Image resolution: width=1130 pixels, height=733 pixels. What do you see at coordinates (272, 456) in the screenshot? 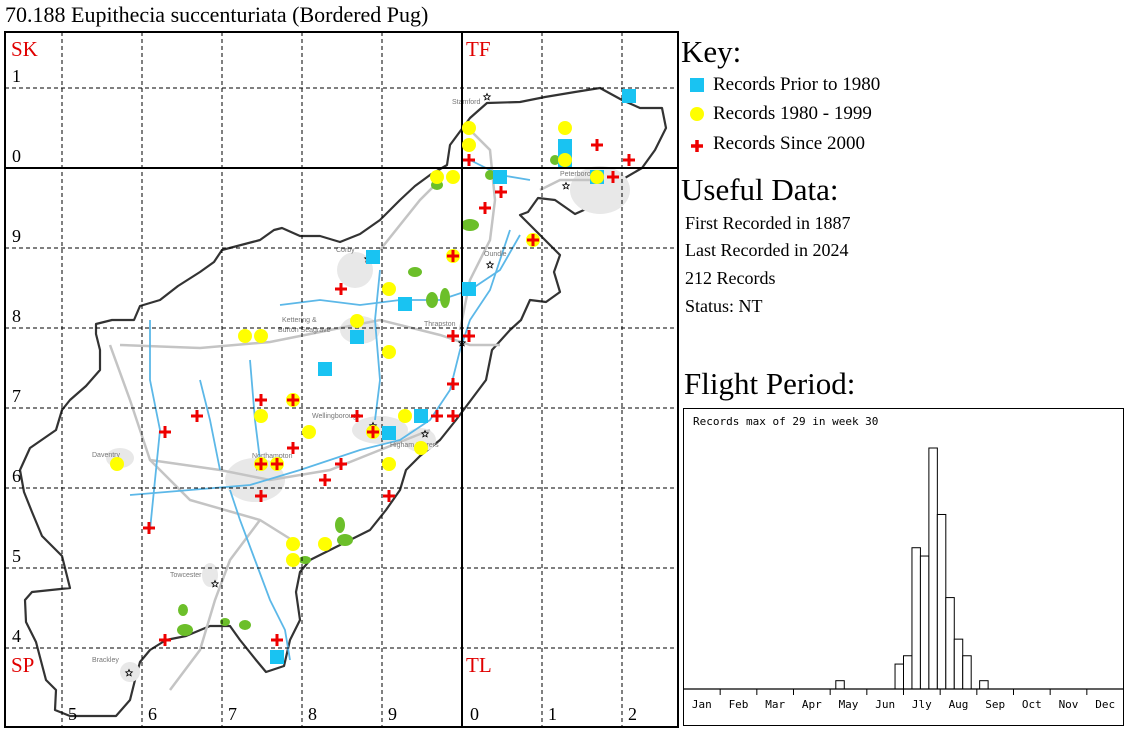
I see `town-label: Northampton` at bounding box center [272, 456].